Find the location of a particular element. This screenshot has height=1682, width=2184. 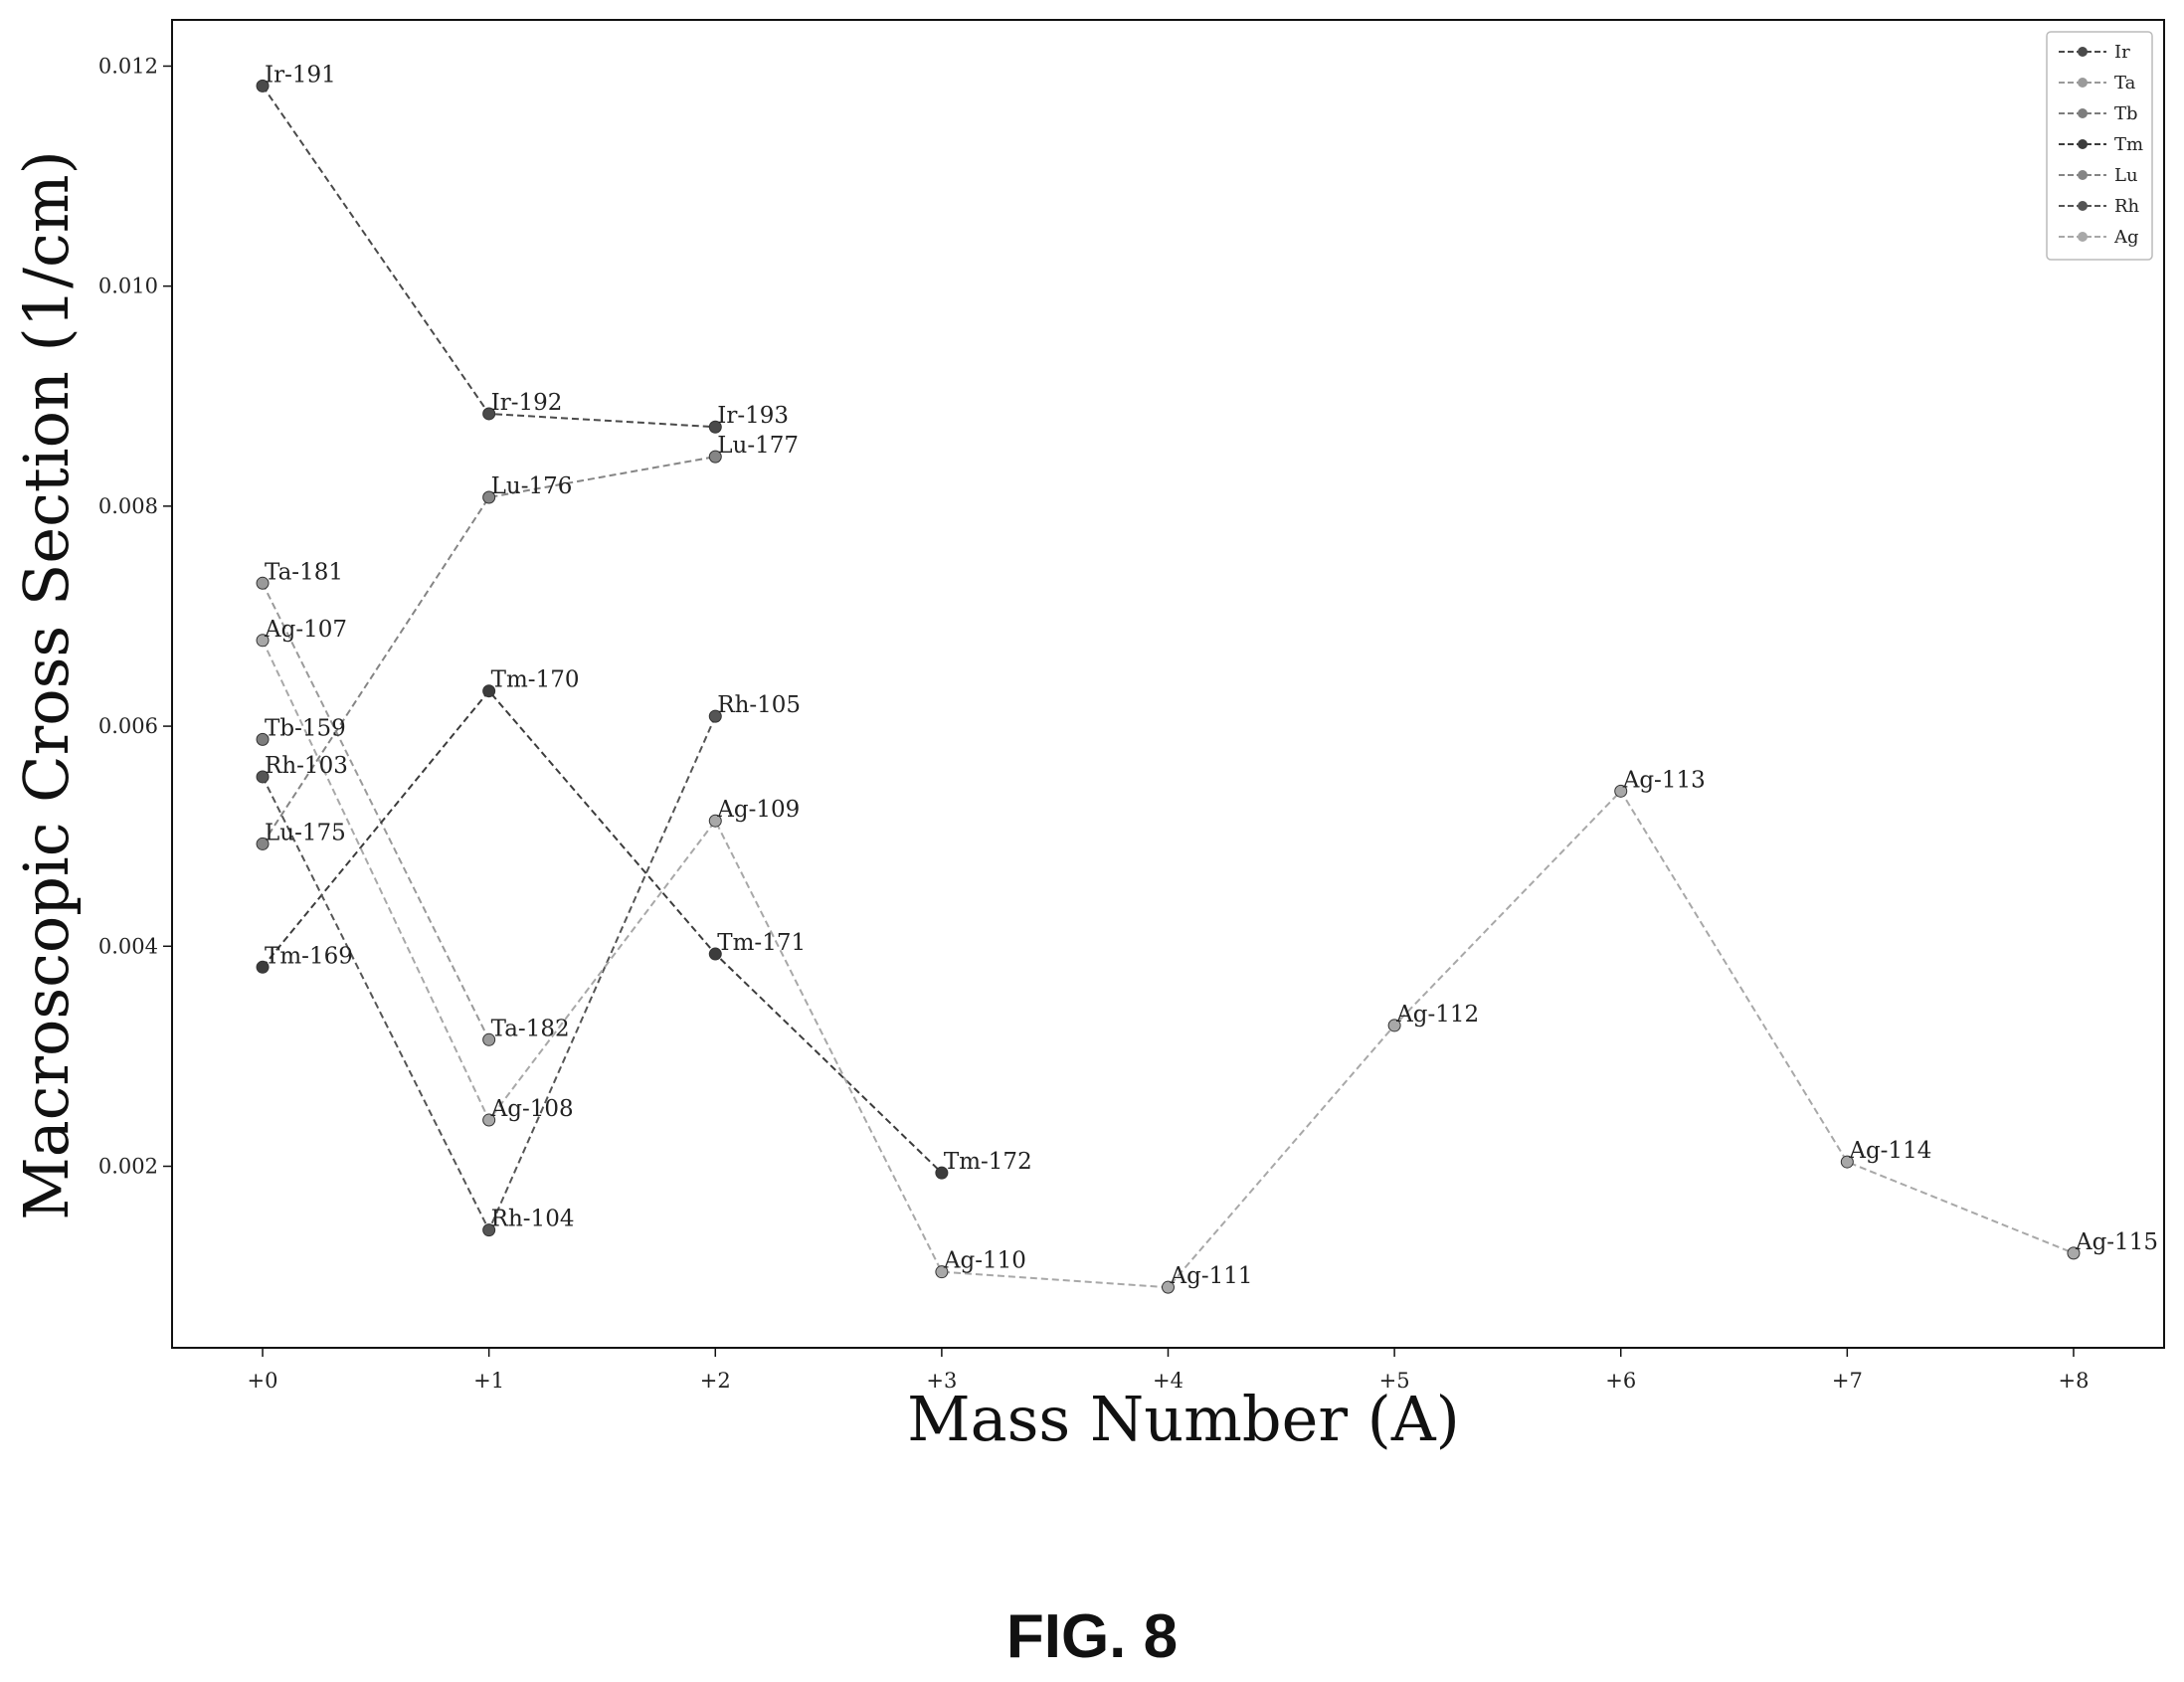

legend-label: Ta is located at coordinates (2125, 83).